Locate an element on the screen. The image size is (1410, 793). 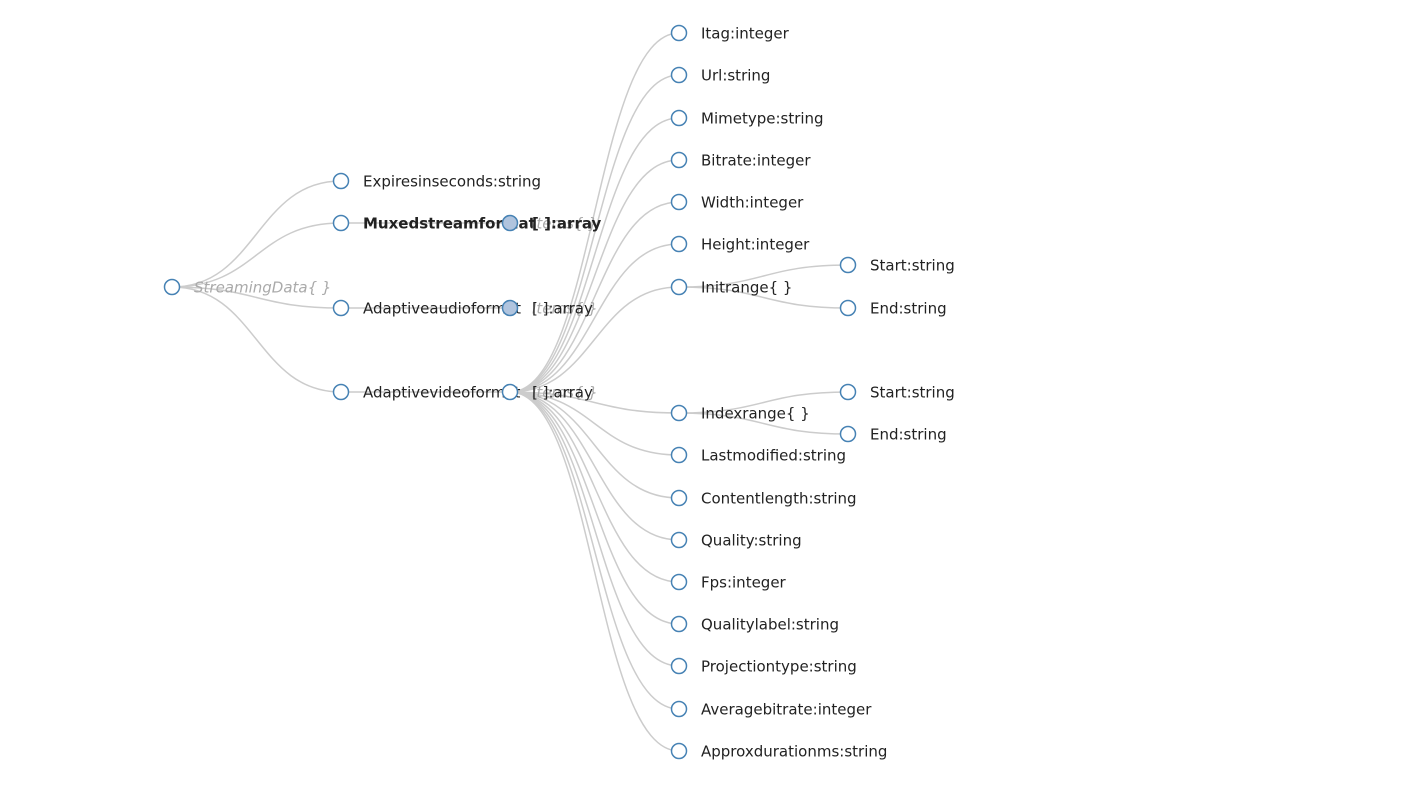
tree-node-projectiontype: Projectiontype:string is located at coordinates (763, 666).